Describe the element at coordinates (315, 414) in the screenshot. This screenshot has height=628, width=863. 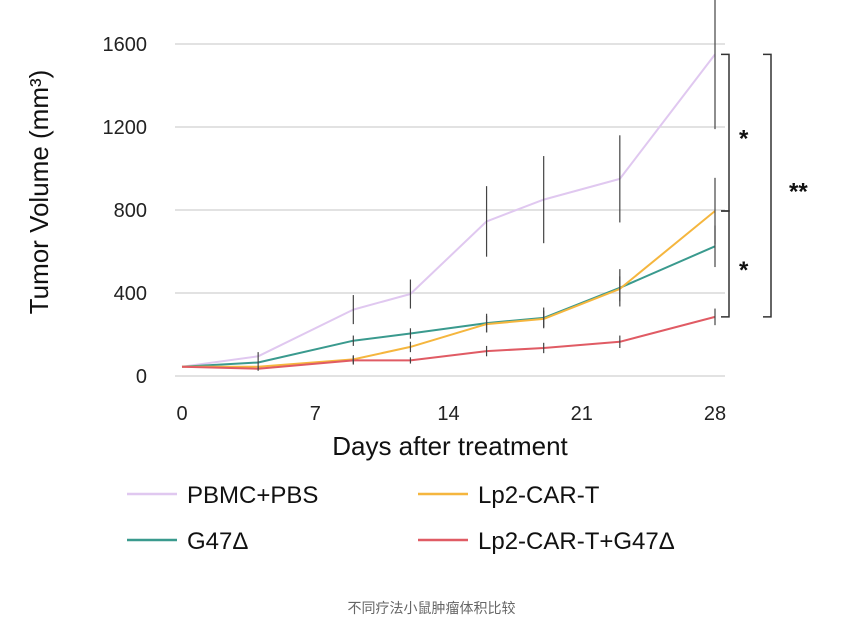
I see `x-tick-label: 7` at that location.